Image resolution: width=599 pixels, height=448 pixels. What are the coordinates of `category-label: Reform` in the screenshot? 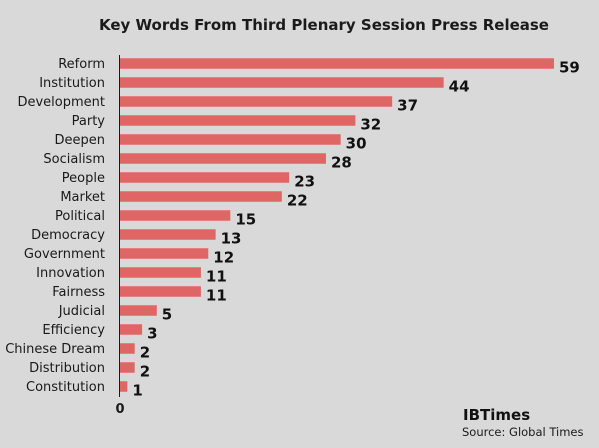 It's located at (81, 64).